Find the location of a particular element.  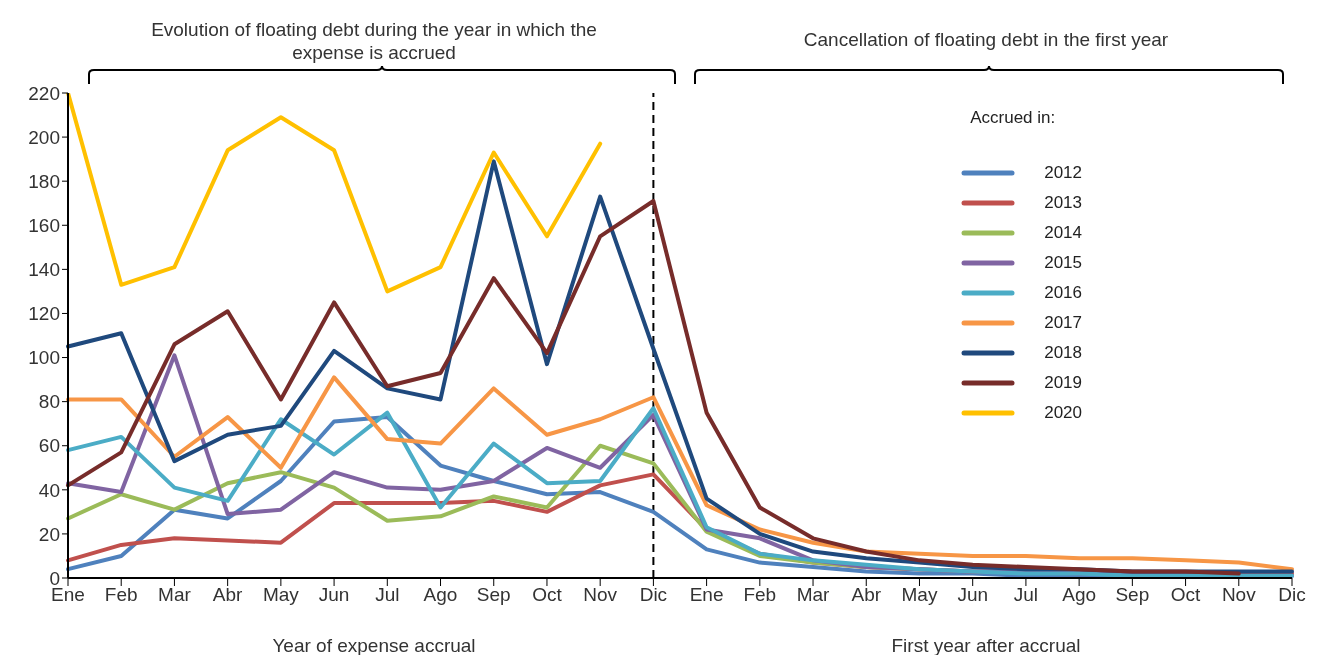

y-tick-label: 40 is located at coordinates (49, 490).